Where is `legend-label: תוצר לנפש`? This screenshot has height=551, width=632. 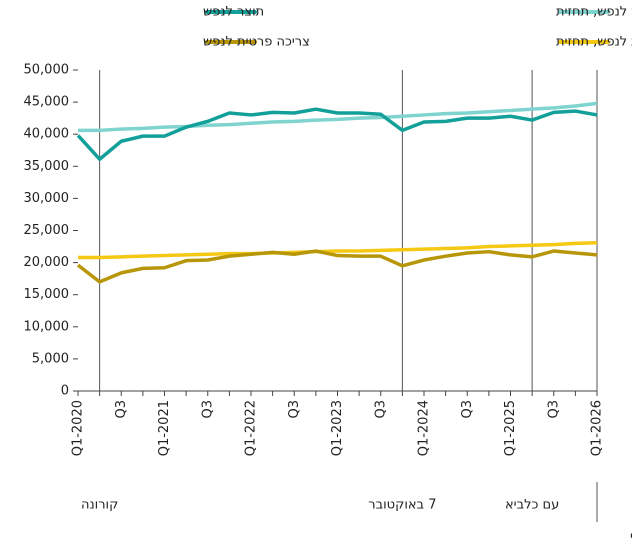
legend-label: תוצר לנפש is located at coordinates (233, 12).